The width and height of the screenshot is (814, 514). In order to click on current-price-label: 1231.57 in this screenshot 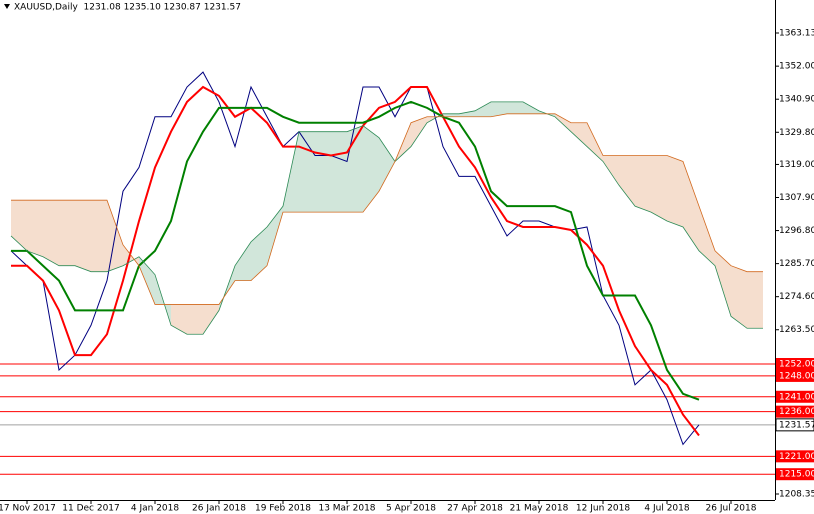, I will do `click(796, 425)`.